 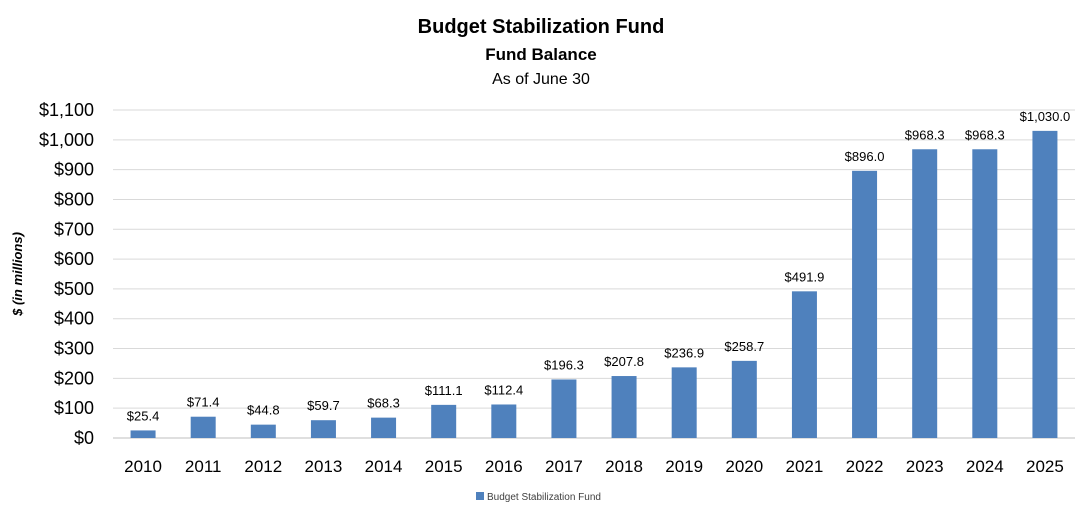 What do you see at coordinates (17, 274) in the screenshot?
I see `y-axis-label: $ (in millions)` at bounding box center [17, 274].